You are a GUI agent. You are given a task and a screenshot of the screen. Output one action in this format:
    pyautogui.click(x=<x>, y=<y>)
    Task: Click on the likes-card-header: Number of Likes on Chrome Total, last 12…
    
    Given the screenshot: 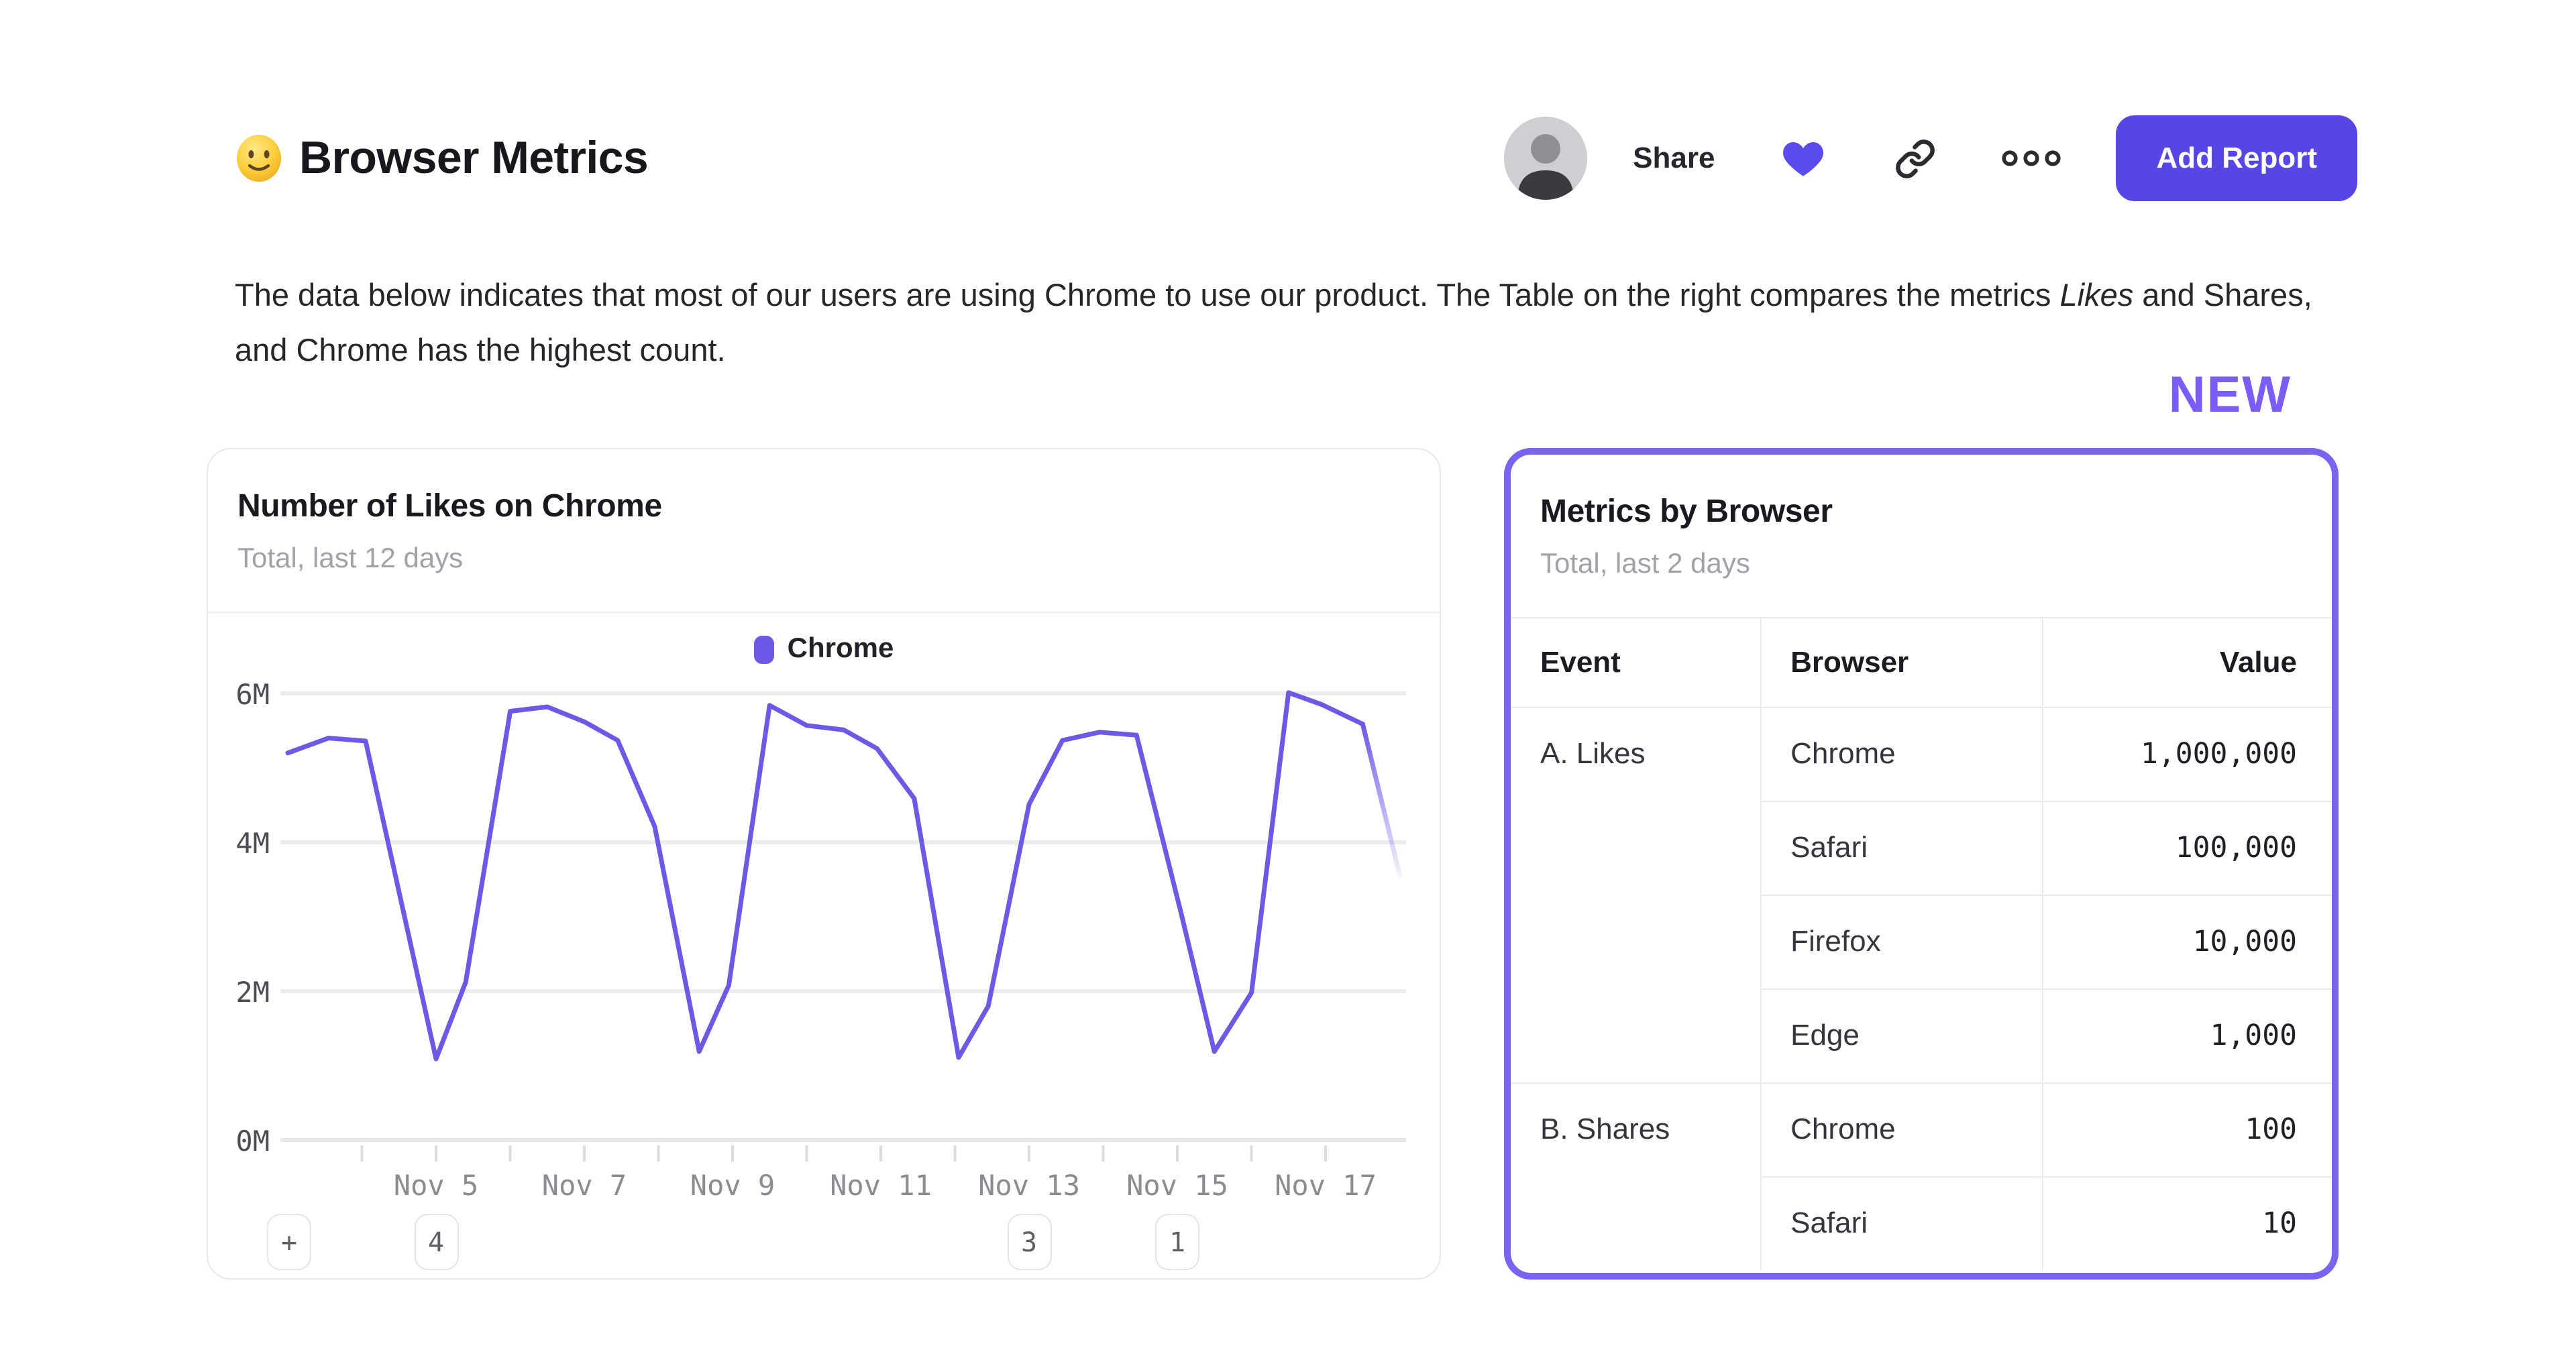 What is the action you would take?
    pyautogui.click(x=824, y=531)
    